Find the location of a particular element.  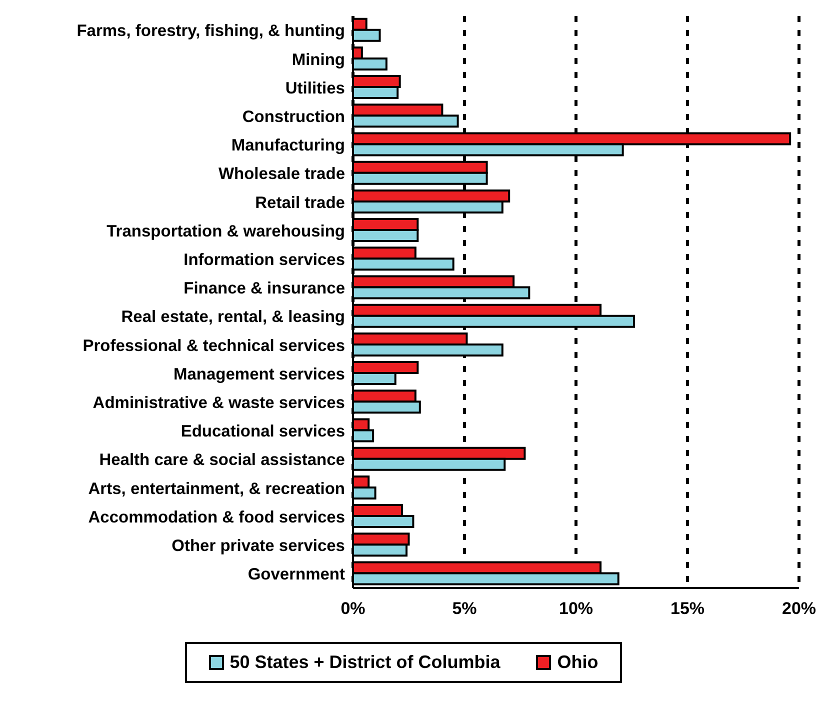

y-tick-label: Utilities is located at coordinates (315, 88).